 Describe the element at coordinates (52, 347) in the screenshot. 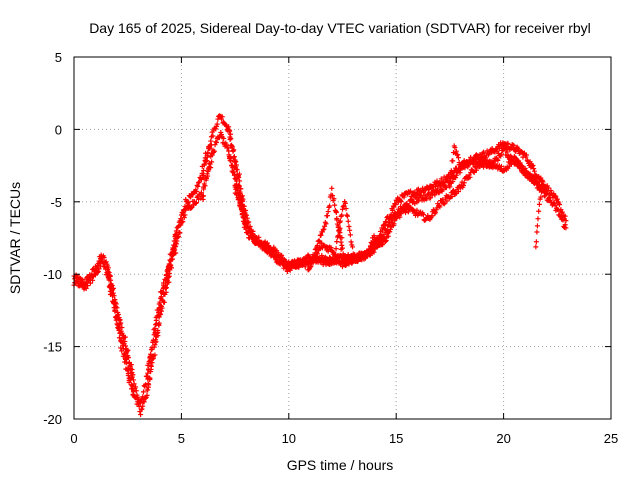

I see `y-tick-label: -15` at that location.